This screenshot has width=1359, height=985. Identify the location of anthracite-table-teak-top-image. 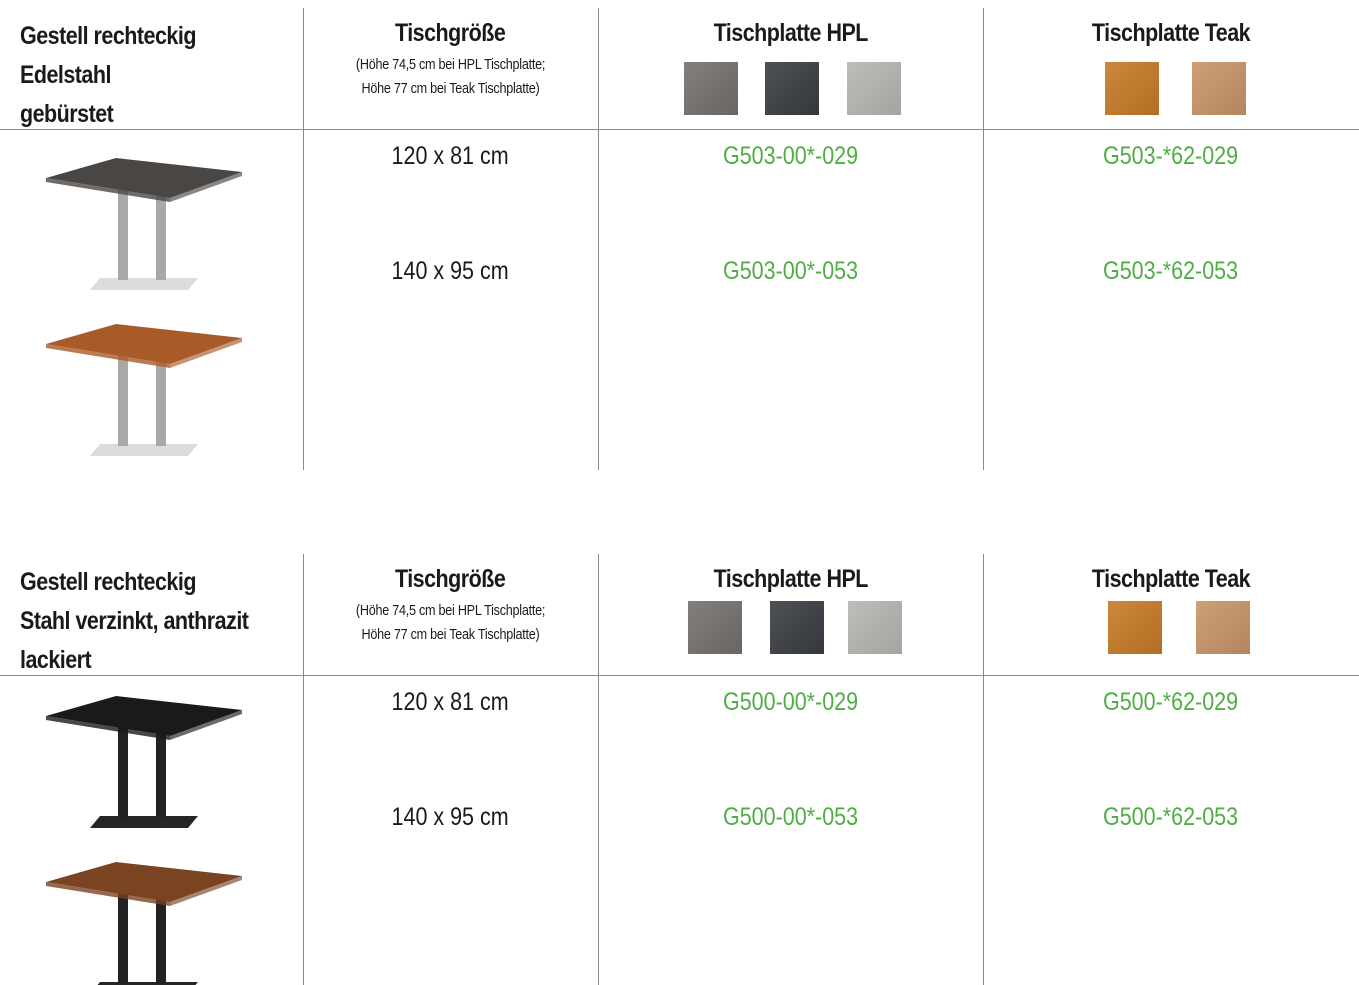
(143, 919).